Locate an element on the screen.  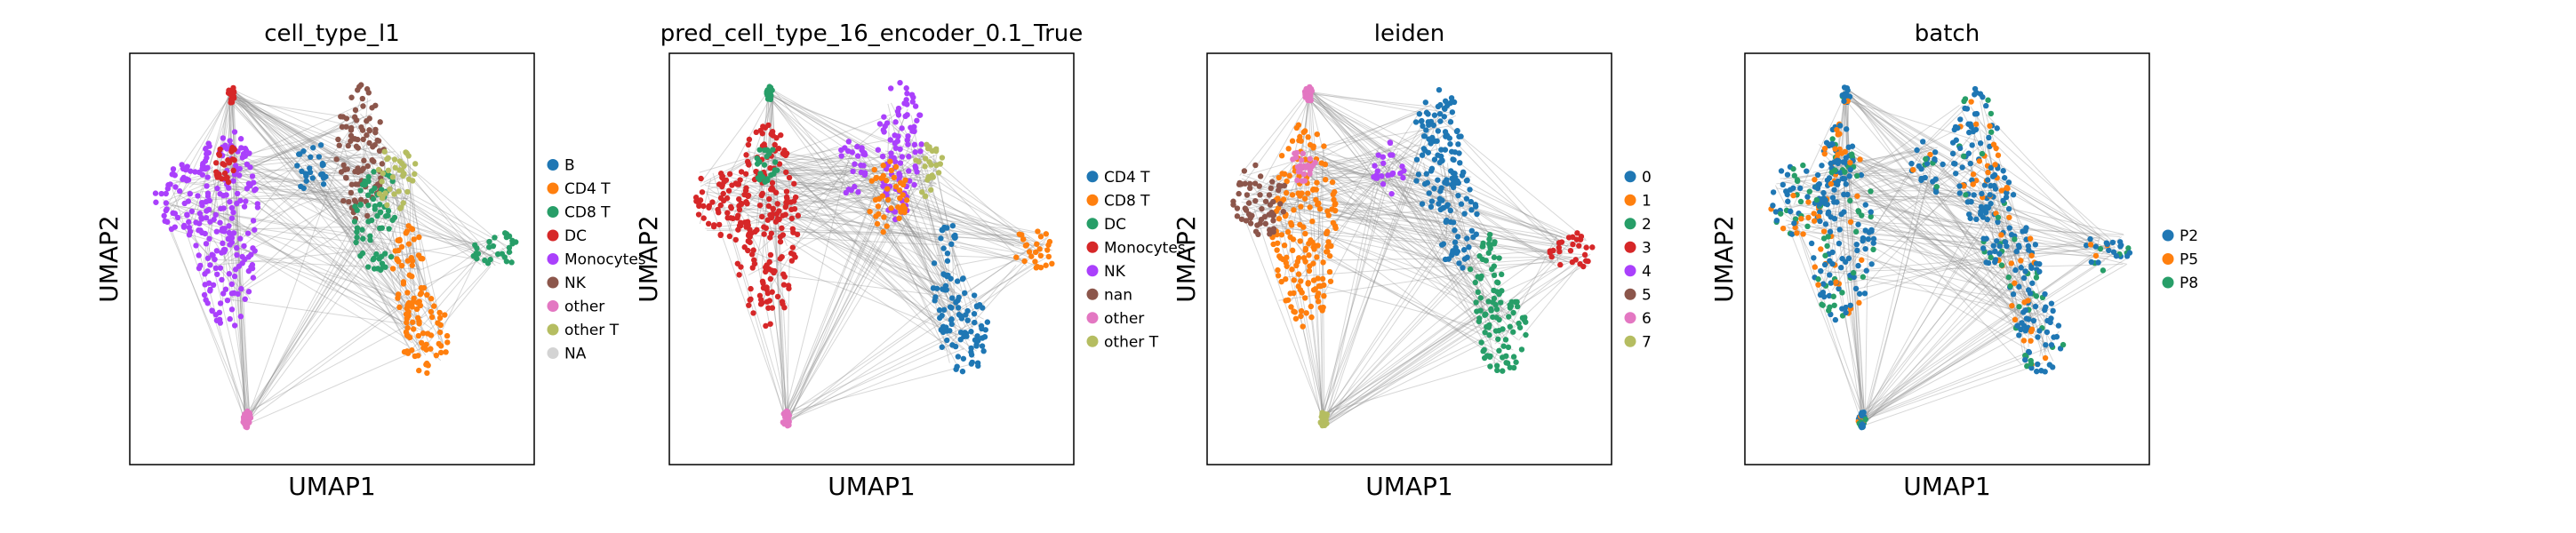
cluster-dc is located at coordinates (231, 95).